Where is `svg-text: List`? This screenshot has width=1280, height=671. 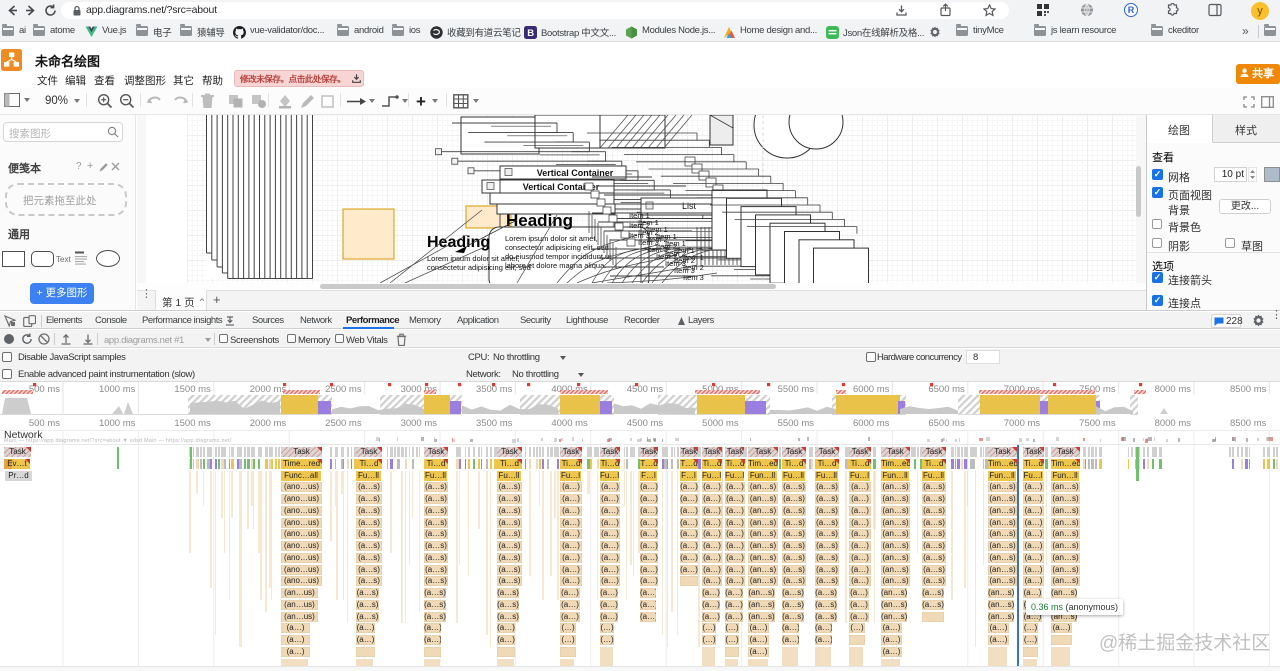
svg-text: List is located at coordinates (689, 206).